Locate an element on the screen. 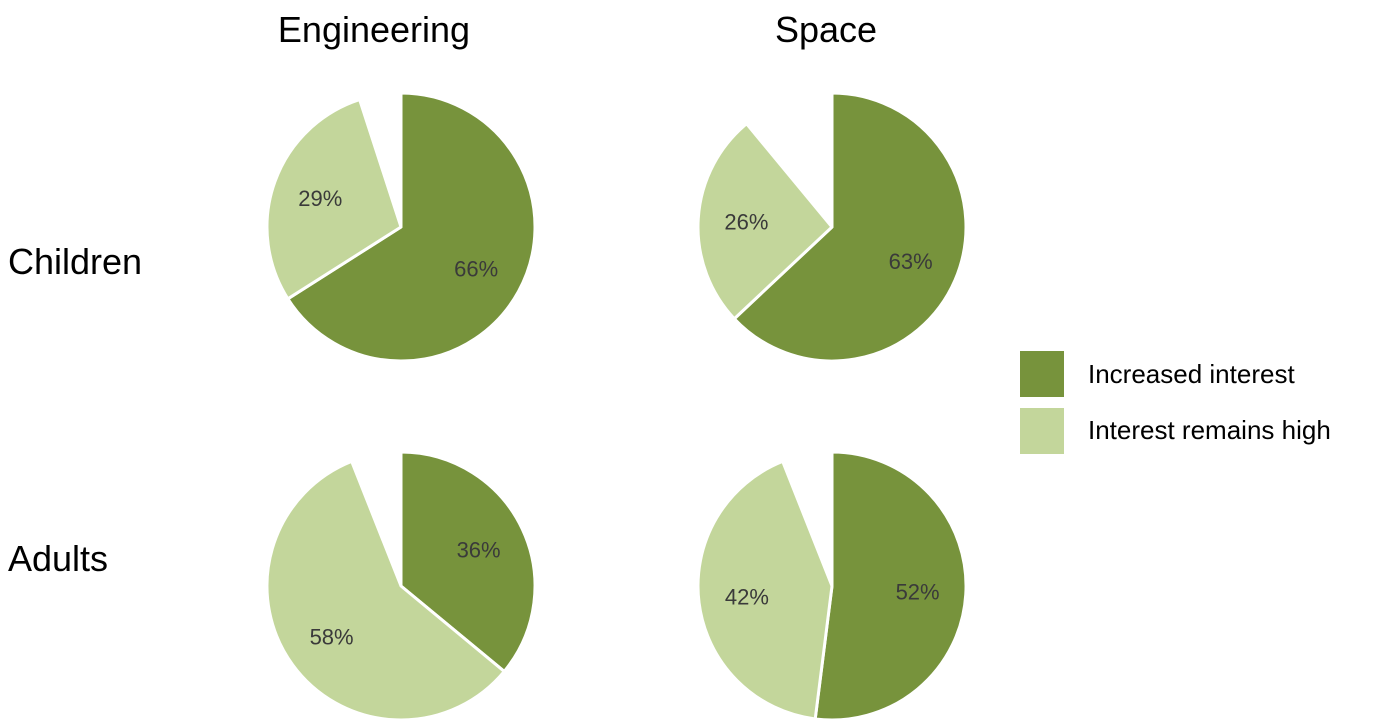 The image size is (1379, 719). column-title-engineering: Engineering is located at coordinates (374, 29).